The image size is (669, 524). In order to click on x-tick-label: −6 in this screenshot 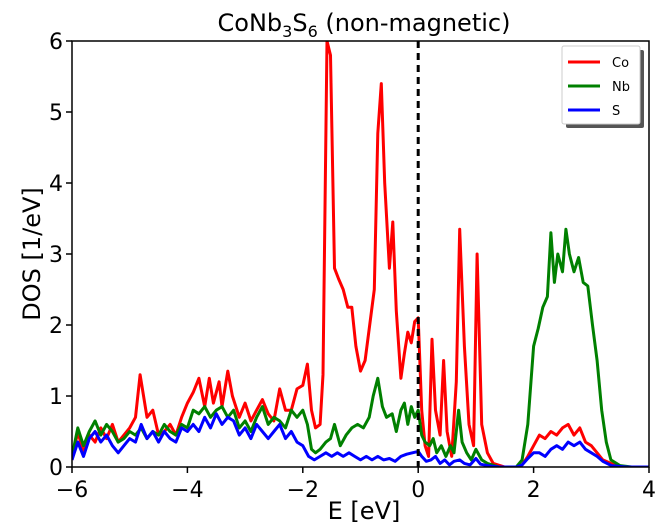, I will do `click(72, 490)`.